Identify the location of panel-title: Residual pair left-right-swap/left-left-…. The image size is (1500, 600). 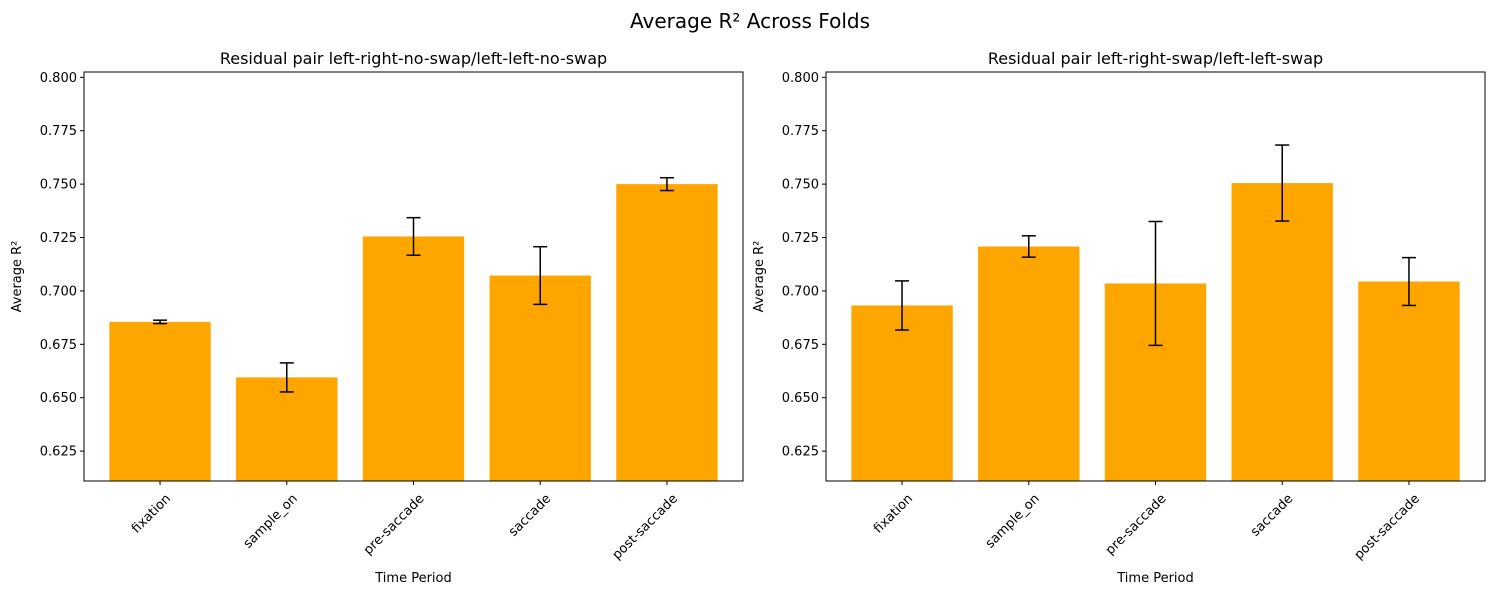
(1155, 58).